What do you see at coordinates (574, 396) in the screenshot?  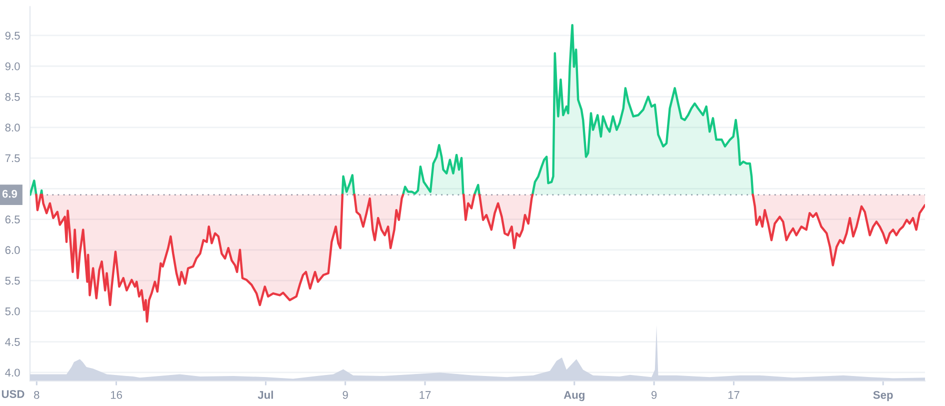 I see `x-tick-label: Aug` at bounding box center [574, 396].